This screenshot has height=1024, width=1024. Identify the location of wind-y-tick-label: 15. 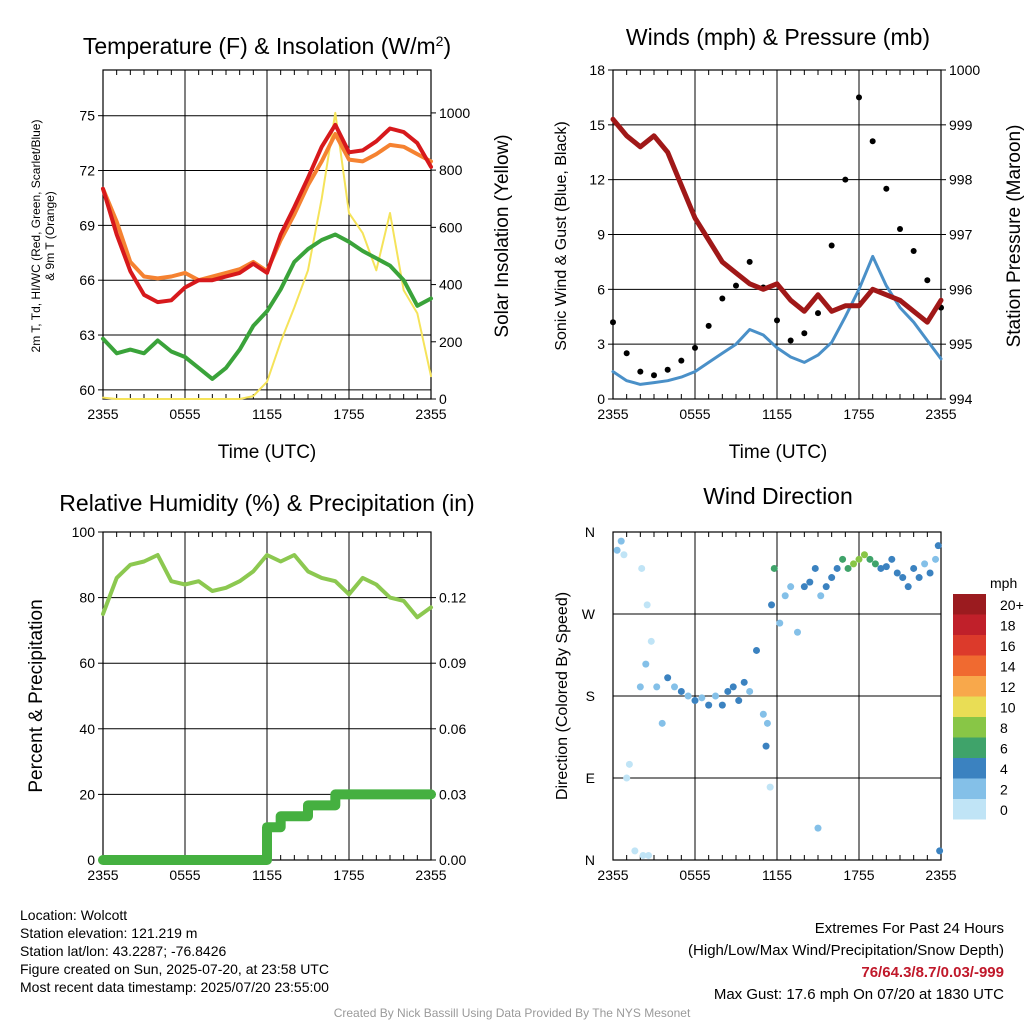
(597, 125).